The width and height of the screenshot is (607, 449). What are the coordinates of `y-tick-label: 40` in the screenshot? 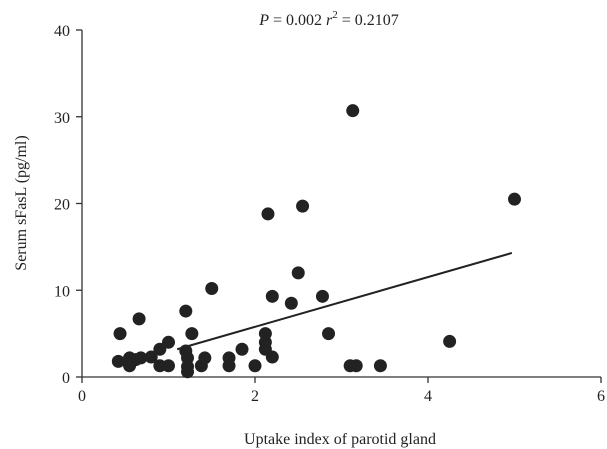 It's located at (62, 31).